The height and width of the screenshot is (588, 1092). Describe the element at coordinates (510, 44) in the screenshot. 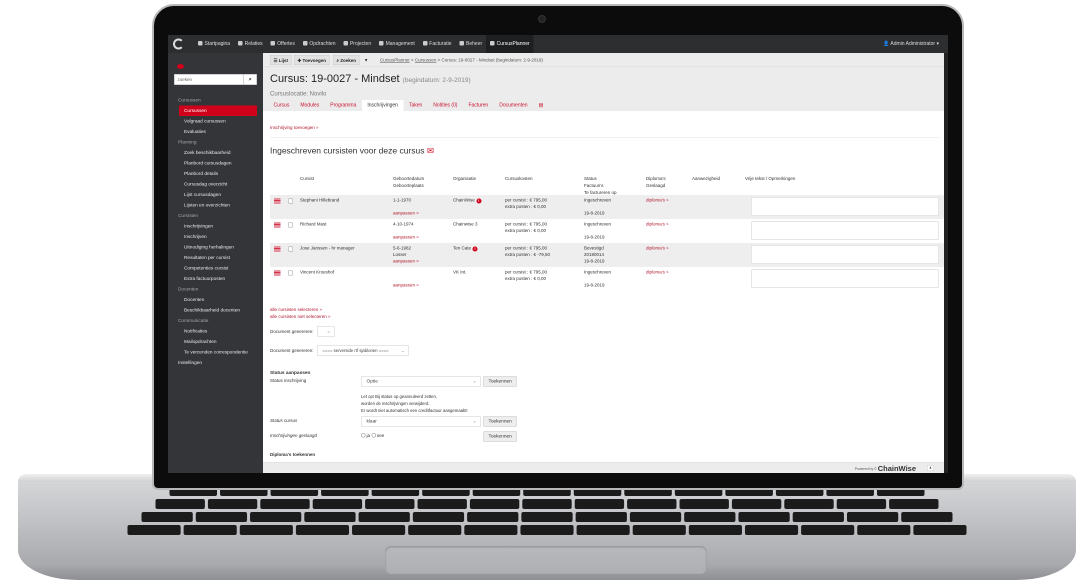

I see `nav-cursusplanner: CursusPlanner` at that location.